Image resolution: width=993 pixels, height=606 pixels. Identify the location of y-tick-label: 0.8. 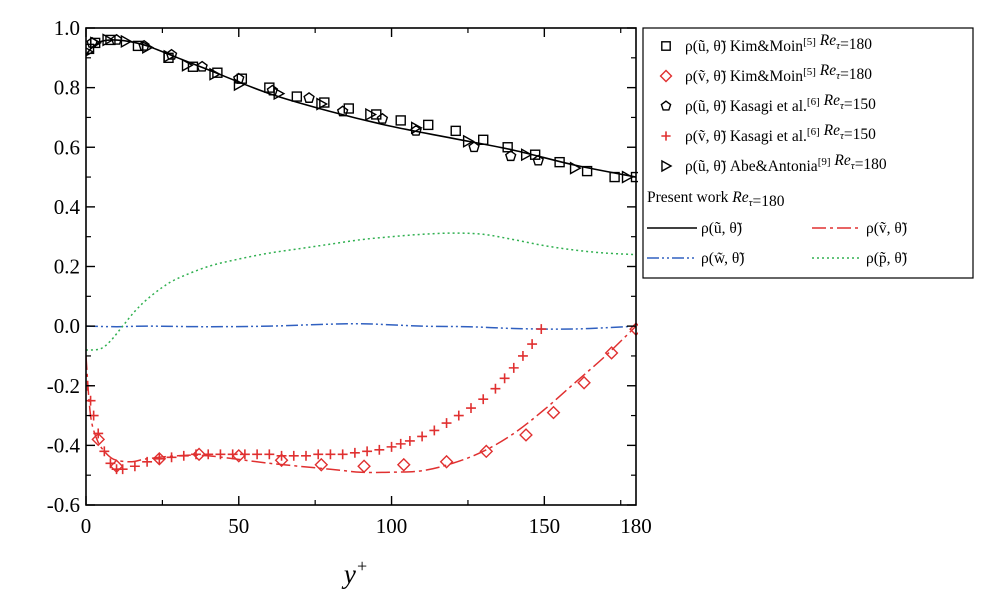
(67, 88).